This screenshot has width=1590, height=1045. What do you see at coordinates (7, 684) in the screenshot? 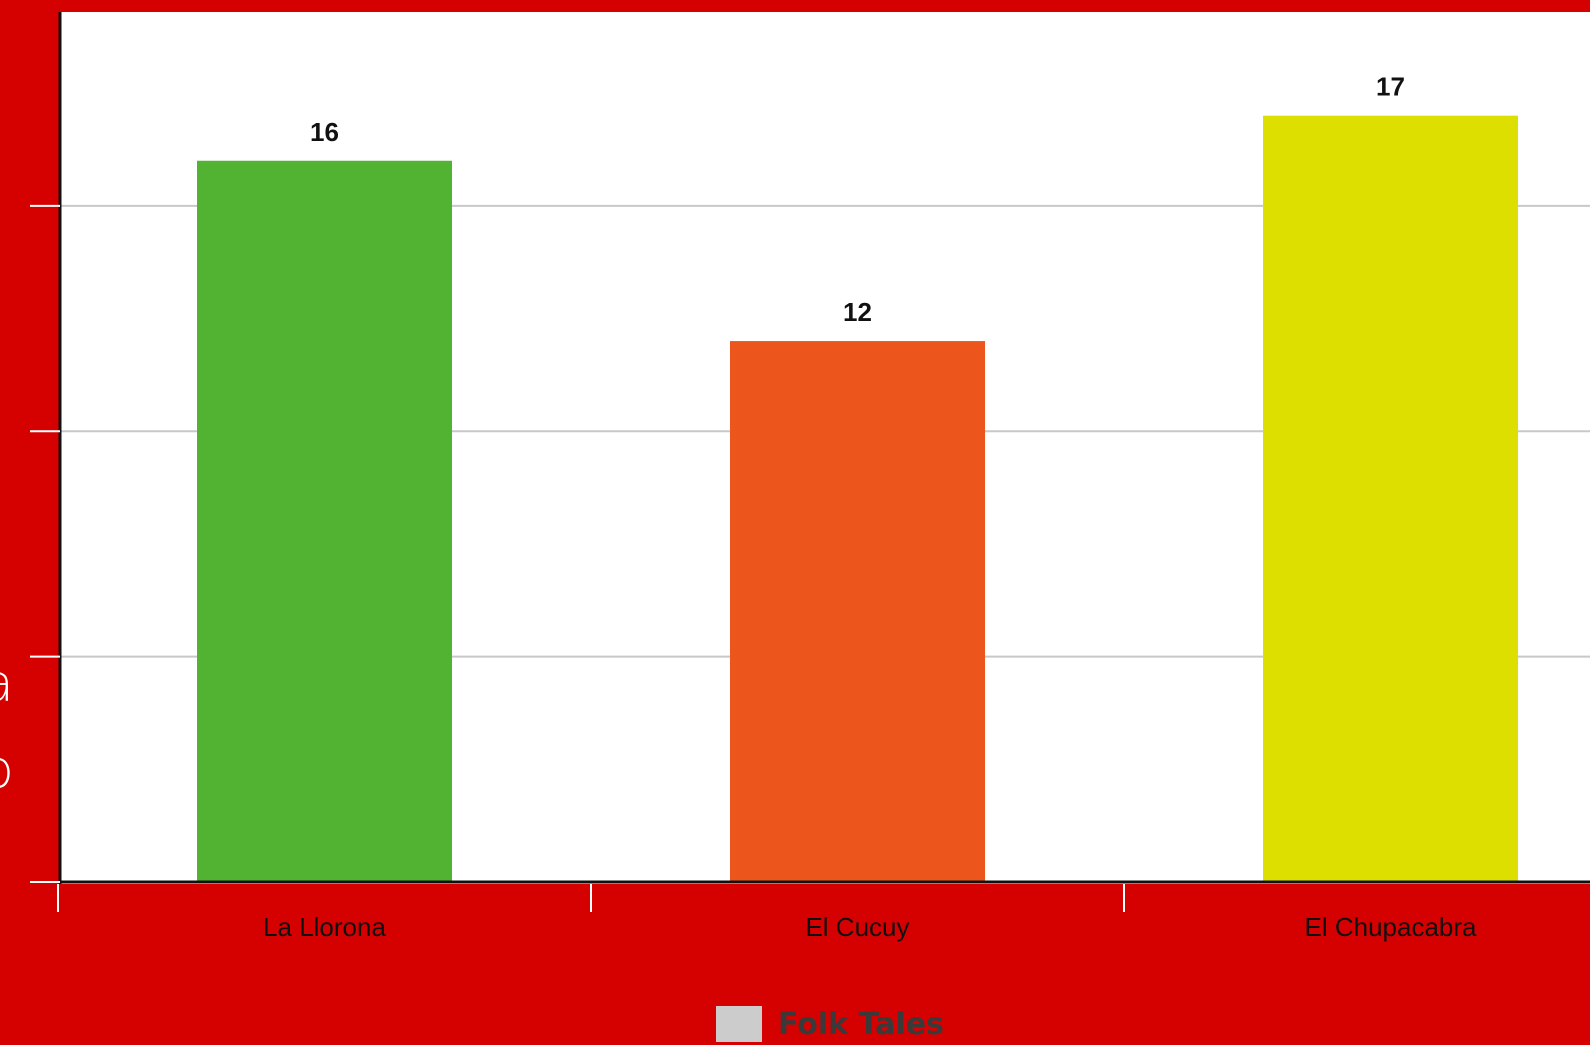
I see `cropped-side-text-1: a` at bounding box center [7, 684].